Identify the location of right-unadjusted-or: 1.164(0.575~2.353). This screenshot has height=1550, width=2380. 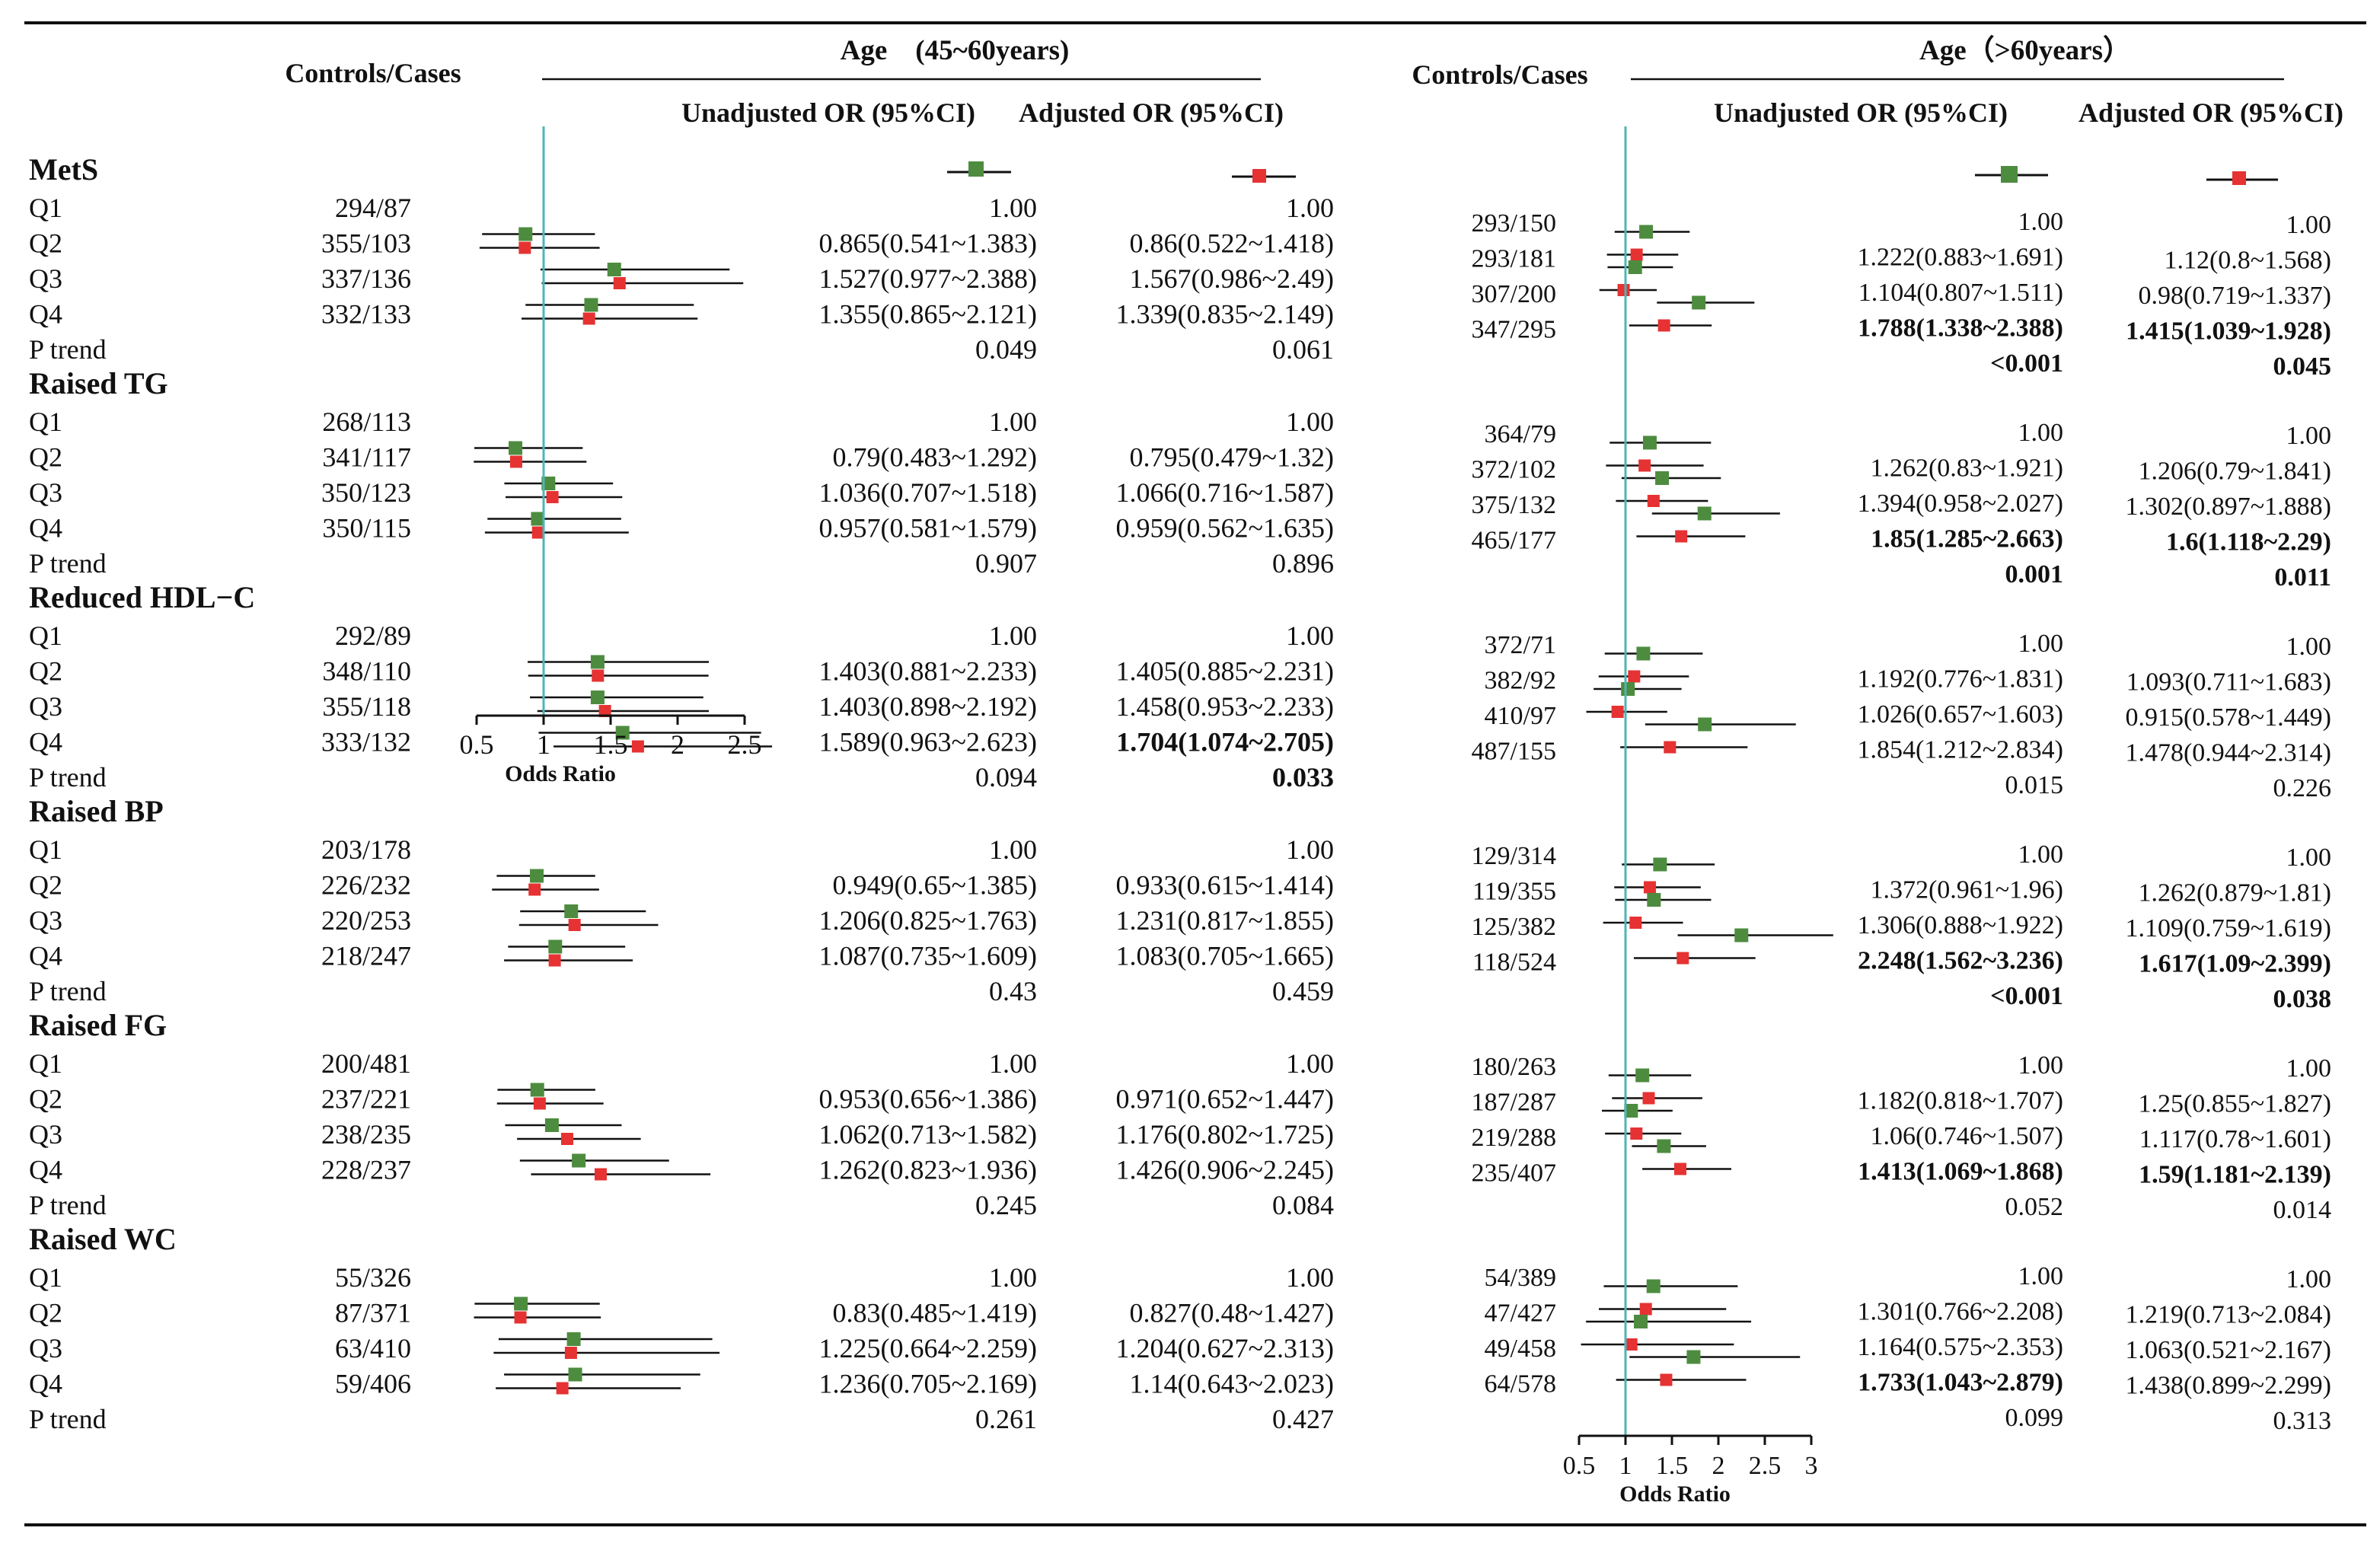
(1960, 1347).